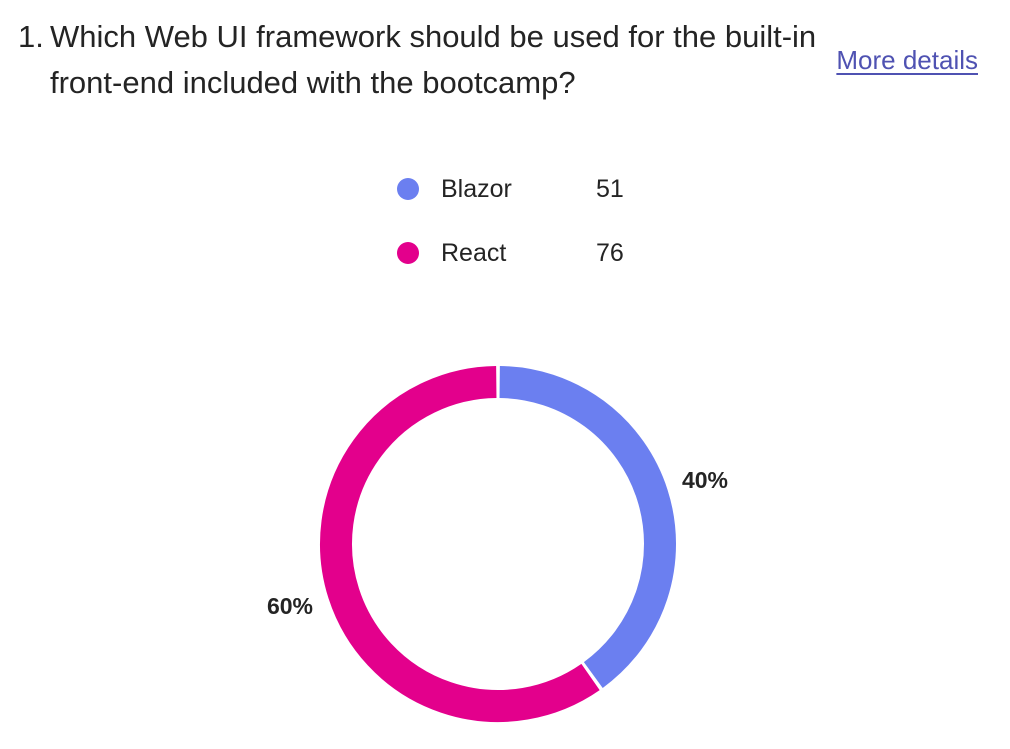  Describe the element at coordinates (408, 189) in the screenshot. I see `legend-dot-blazor` at that location.